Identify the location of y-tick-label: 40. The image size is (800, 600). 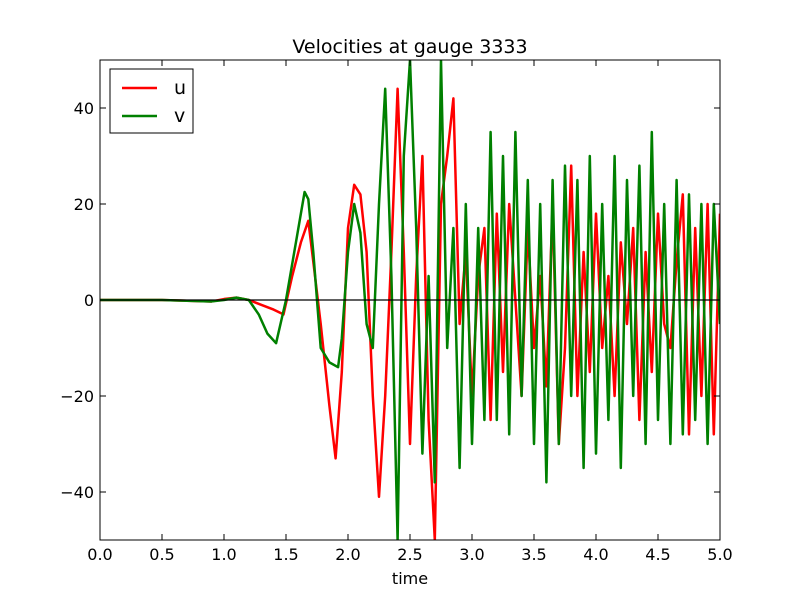
(84, 108).